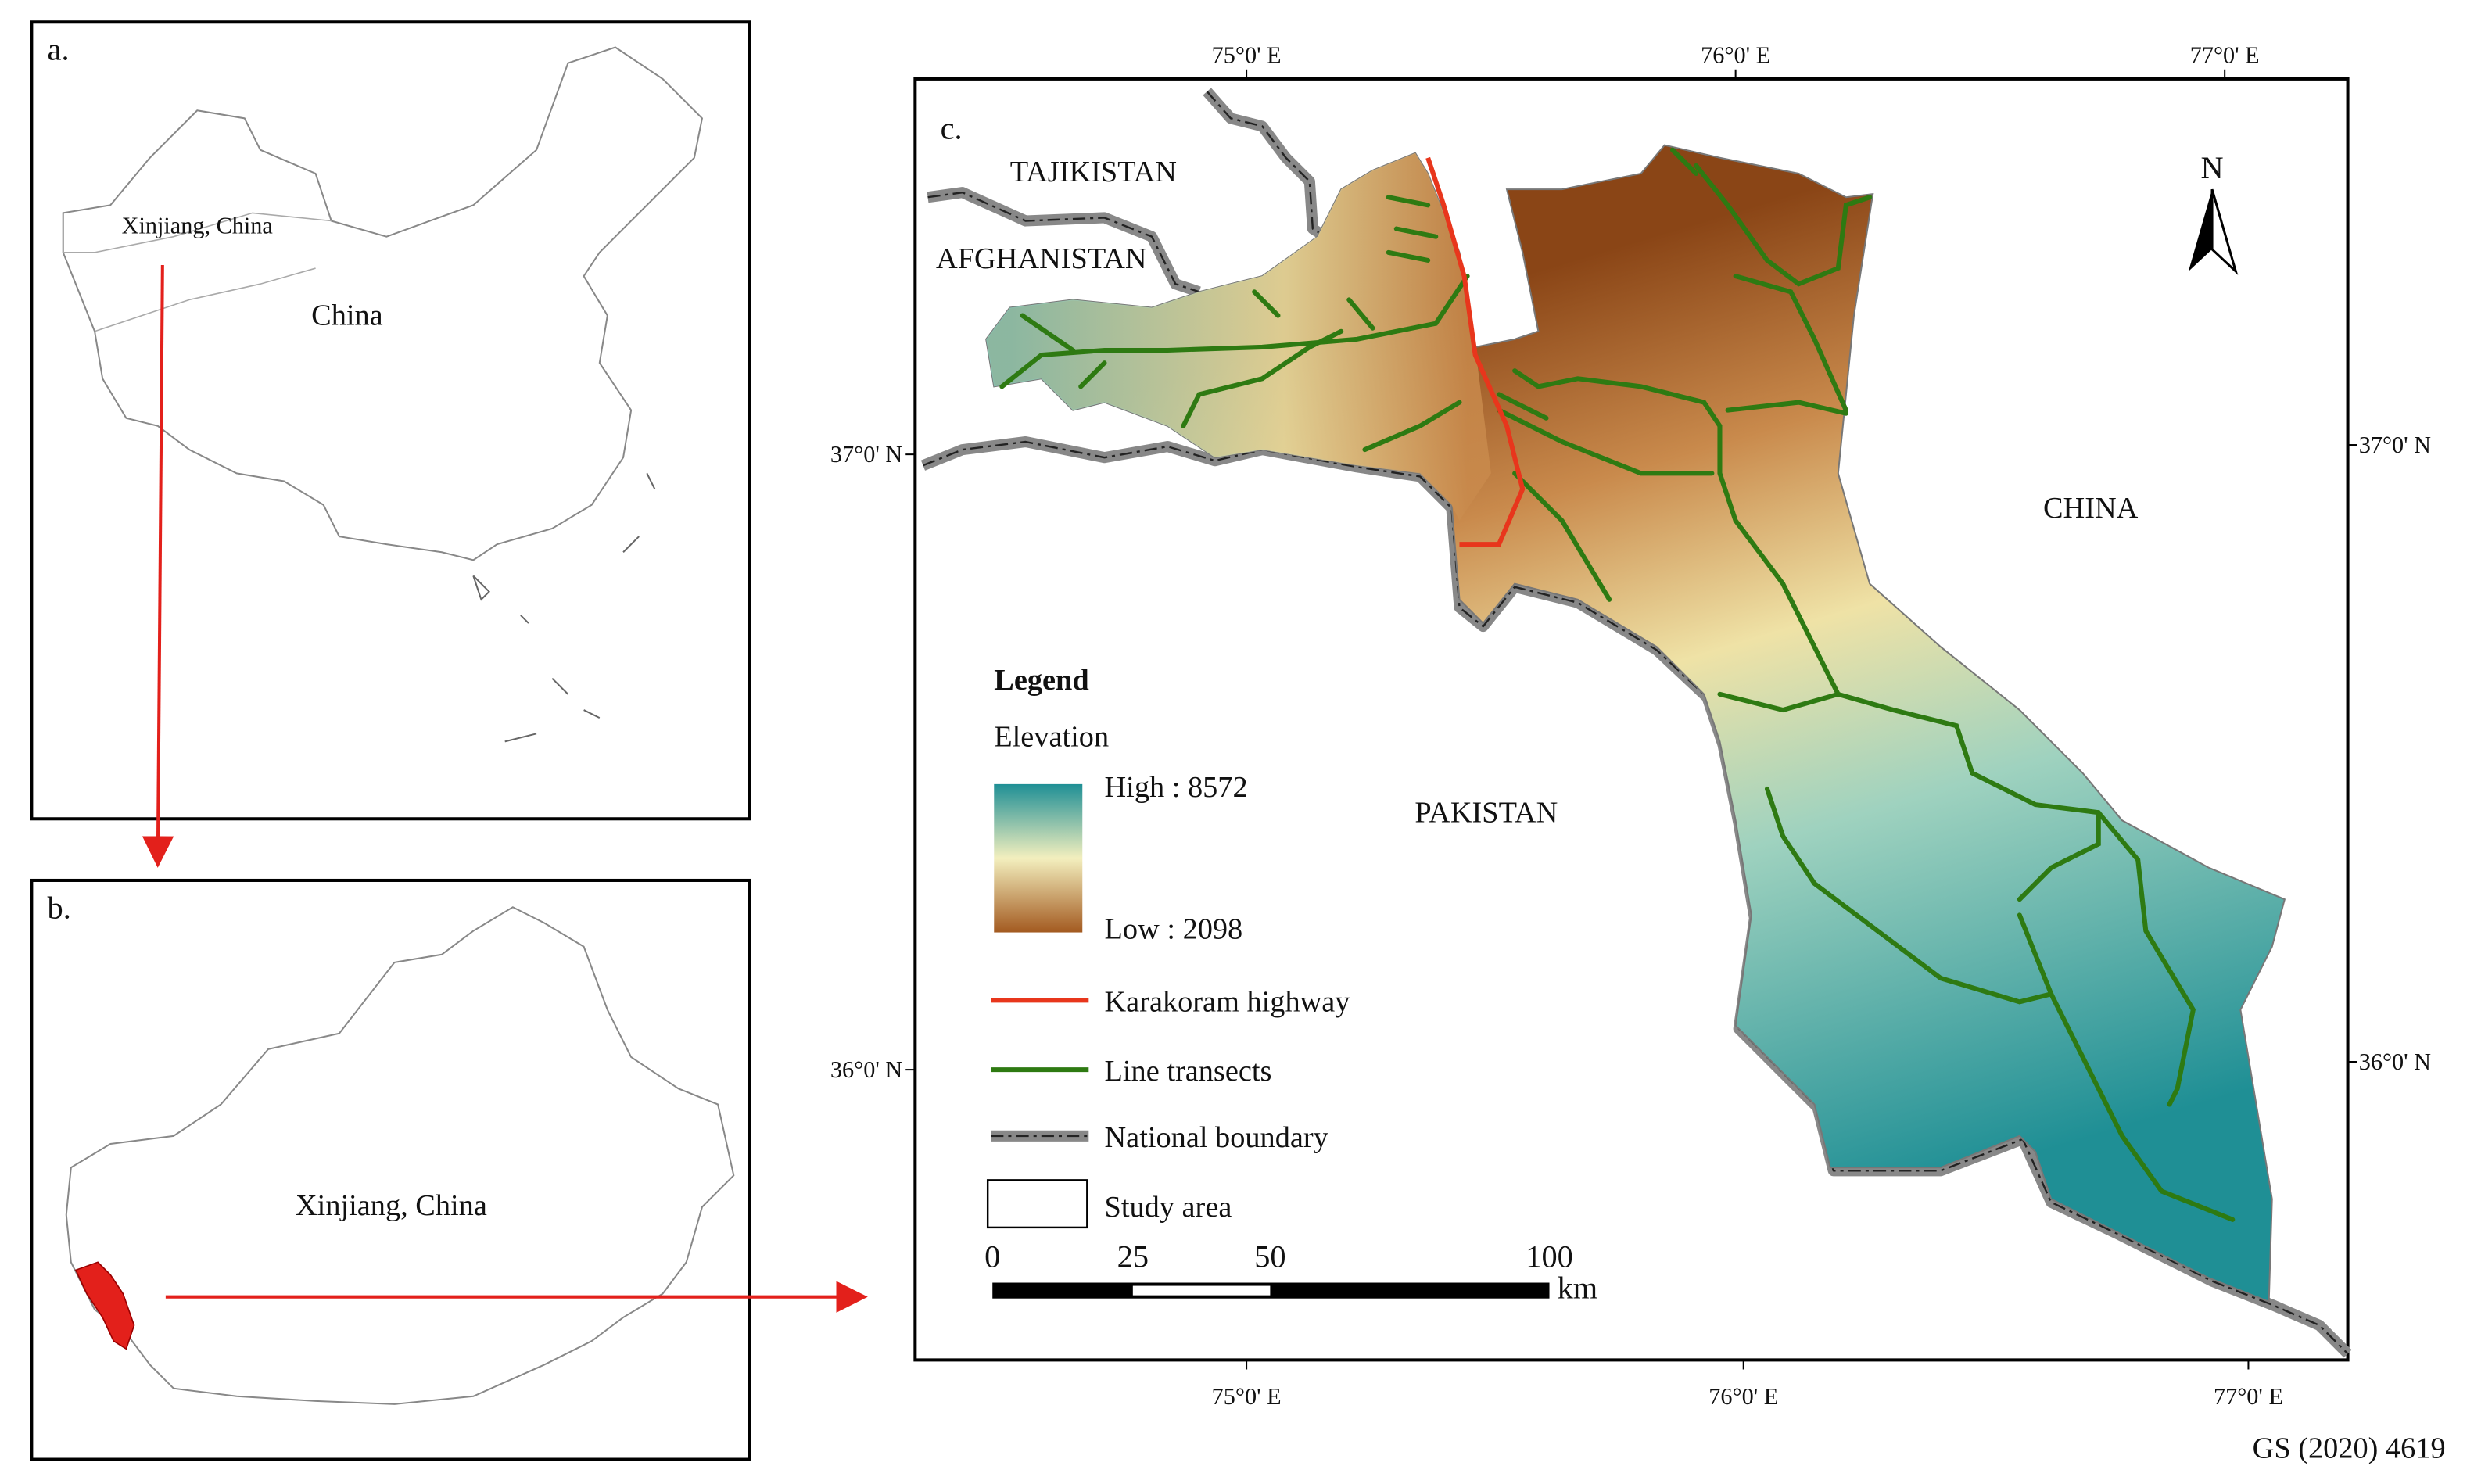 This screenshot has height=1484, width=2474. Describe the element at coordinates (1168, 1207) in the screenshot. I see `legend-item: Study area` at that location.